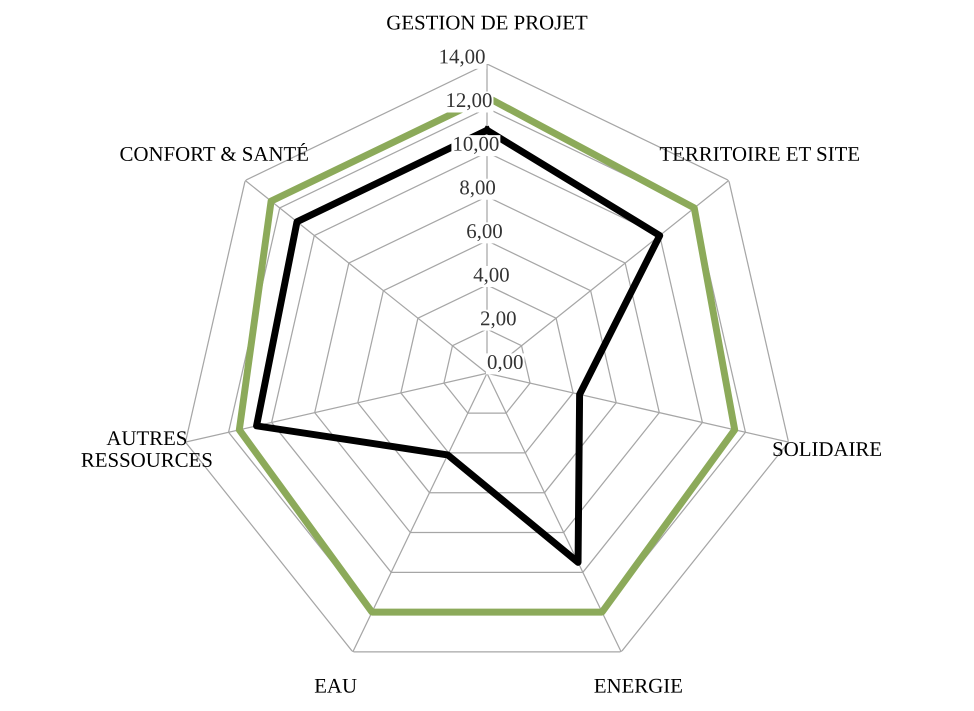 The image size is (974, 711). What do you see at coordinates (469, 101) in the screenshot?
I see `y-tick-label: 12,00` at bounding box center [469, 101].